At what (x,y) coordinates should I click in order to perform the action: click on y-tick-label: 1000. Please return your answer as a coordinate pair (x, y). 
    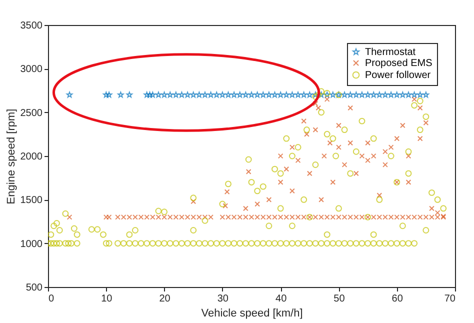
    Looking at the image, I should click on (31, 244).